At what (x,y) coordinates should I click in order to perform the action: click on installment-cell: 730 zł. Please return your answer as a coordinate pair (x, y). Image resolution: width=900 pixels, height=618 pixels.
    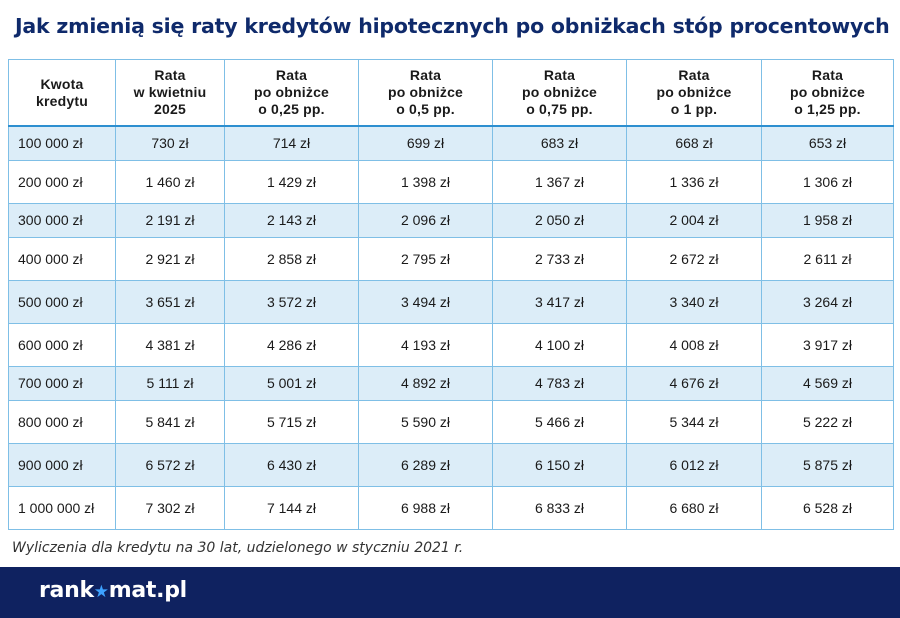
    Looking at the image, I should click on (170, 143).